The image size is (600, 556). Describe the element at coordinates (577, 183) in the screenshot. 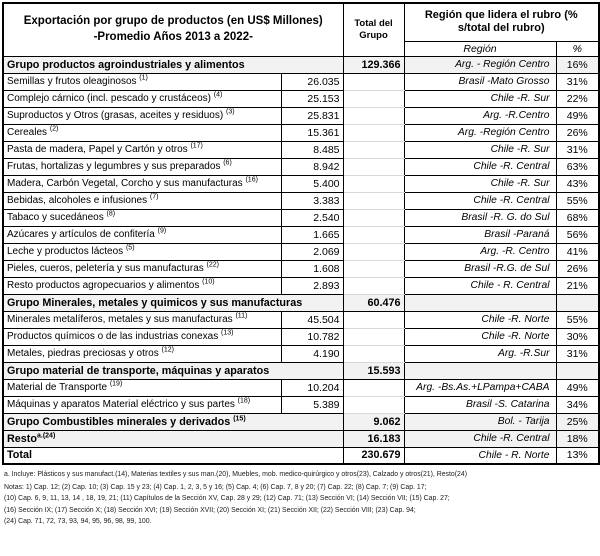

I see `pct-cell: 43%` at that location.